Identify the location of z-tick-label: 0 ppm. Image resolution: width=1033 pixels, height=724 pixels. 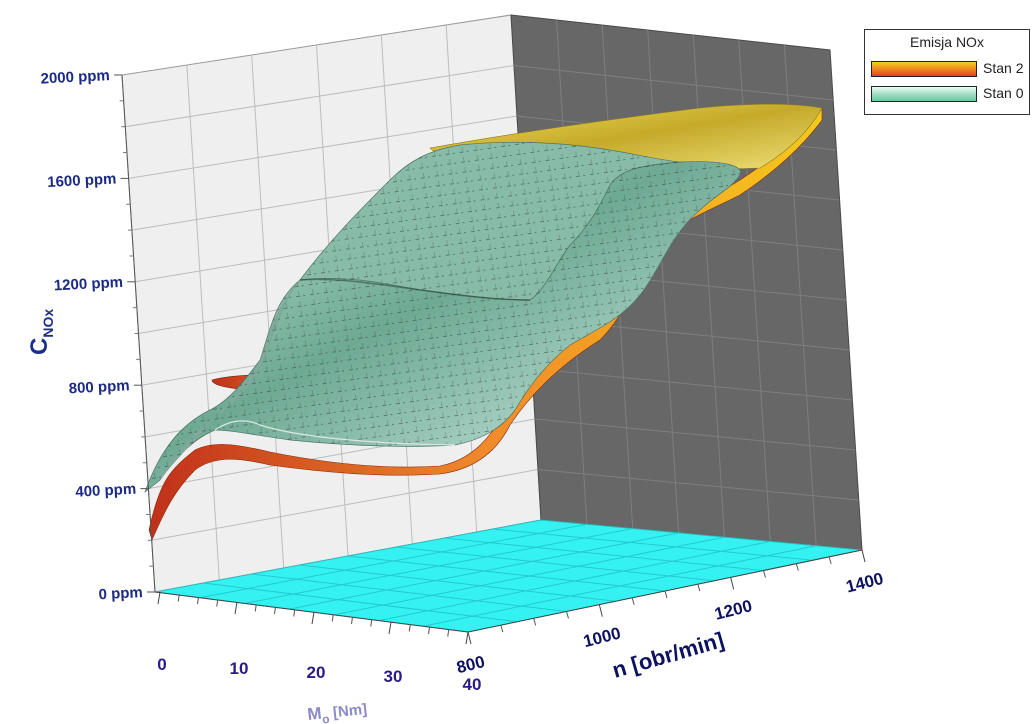
(120, 593).